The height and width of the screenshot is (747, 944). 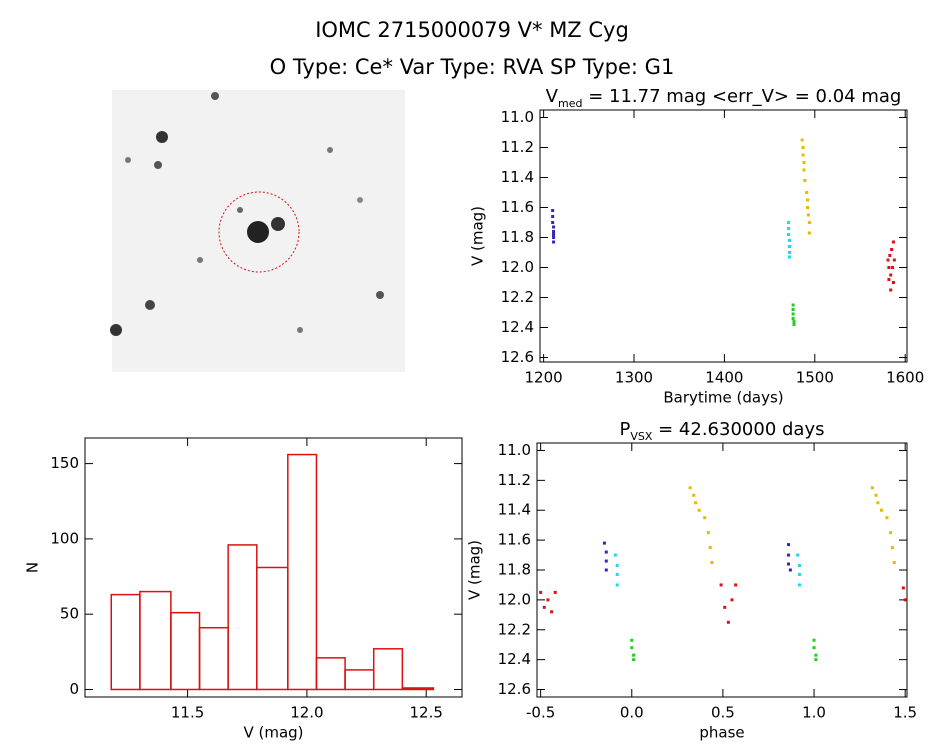 What do you see at coordinates (517, 297) in the screenshot?
I see `y-tick-label: 12.2` at bounding box center [517, 297].